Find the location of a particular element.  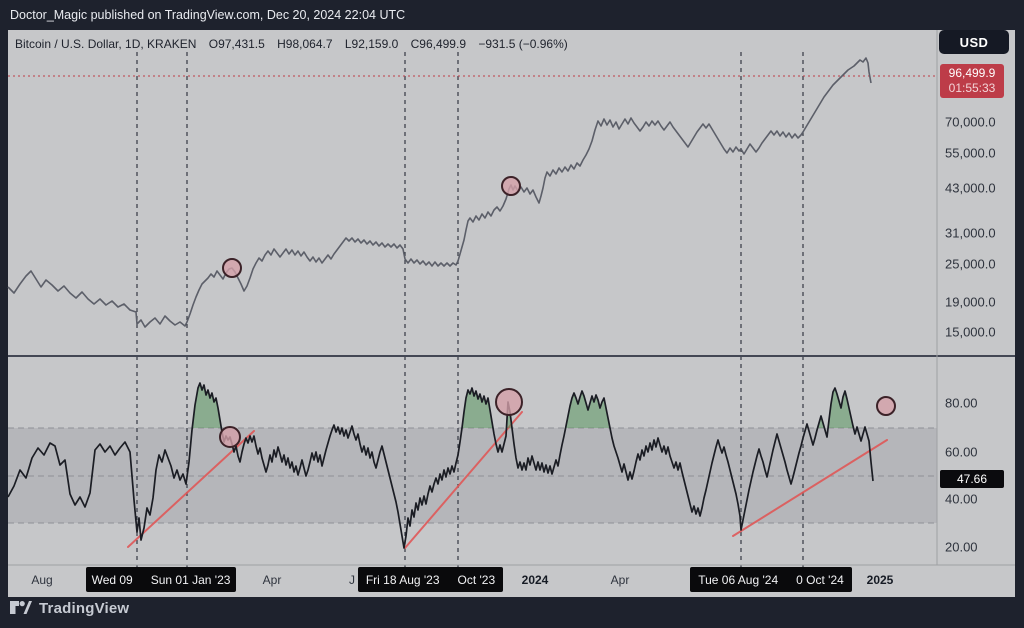

time-axis-date-badge: Fri 18 Aug '23 Oct '23 is located at coordinates (430, 579).